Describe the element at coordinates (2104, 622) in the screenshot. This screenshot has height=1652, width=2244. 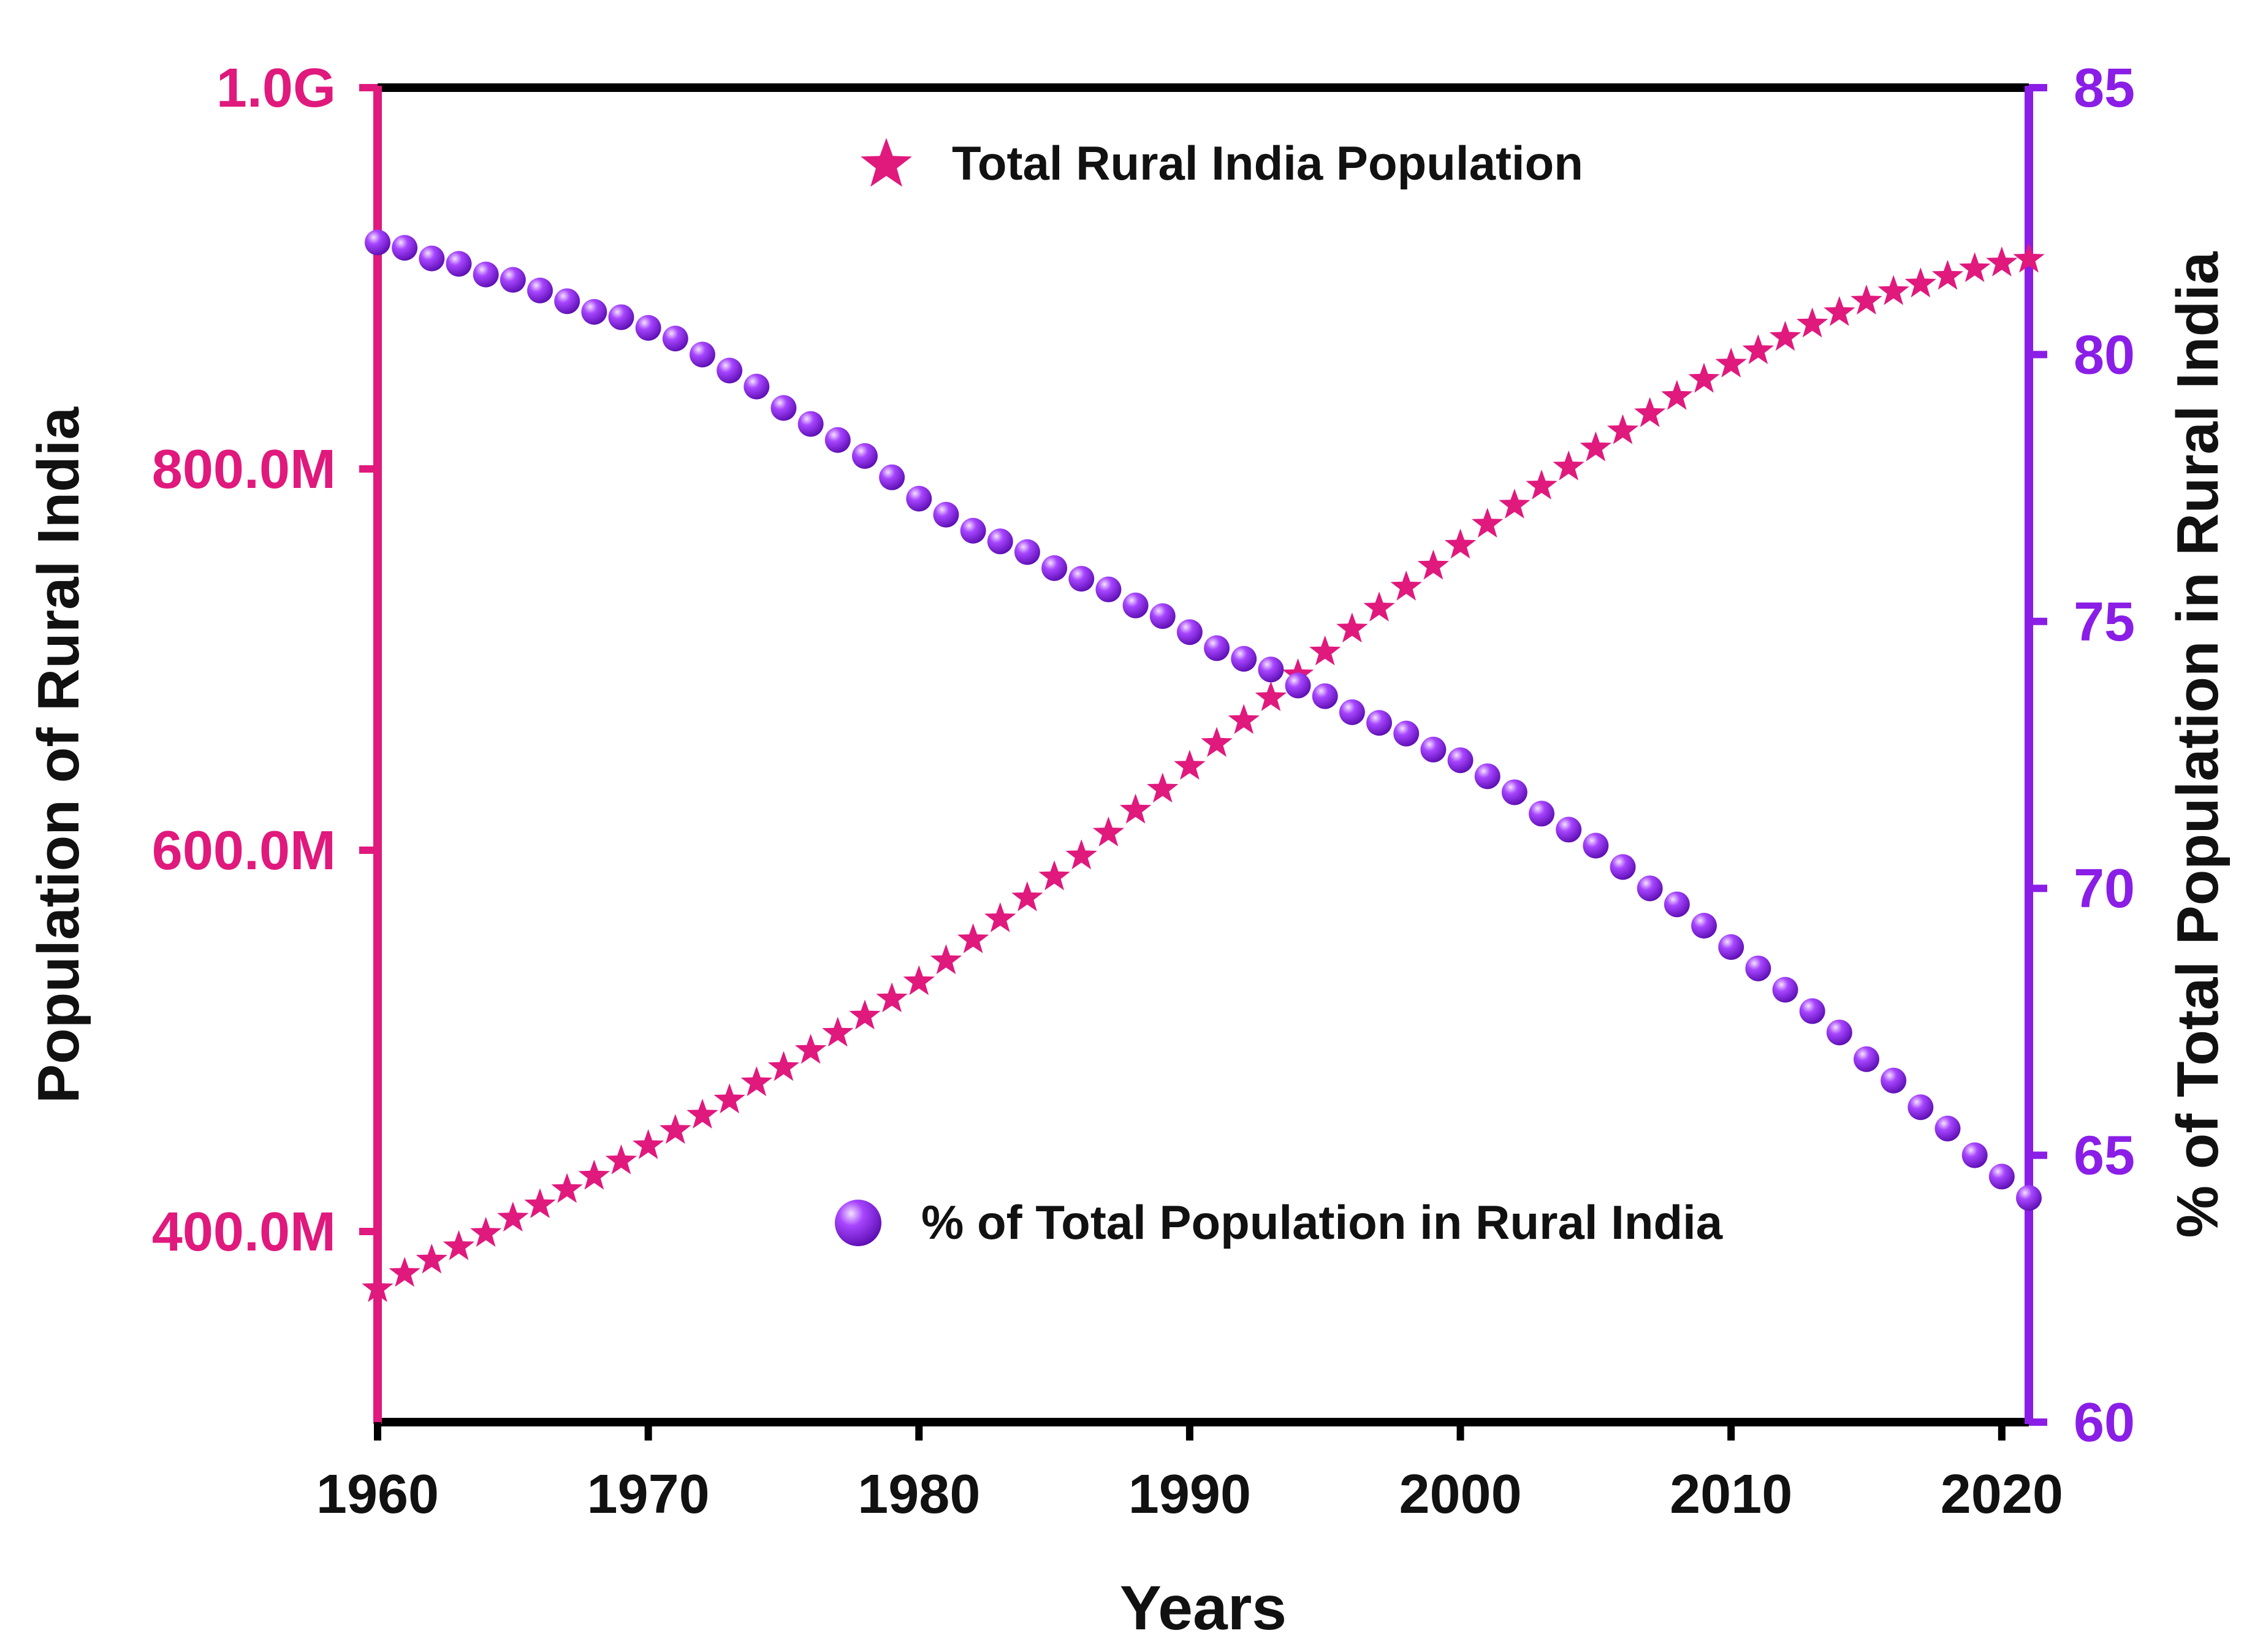
I see `right-tick-label: 75` at that location.